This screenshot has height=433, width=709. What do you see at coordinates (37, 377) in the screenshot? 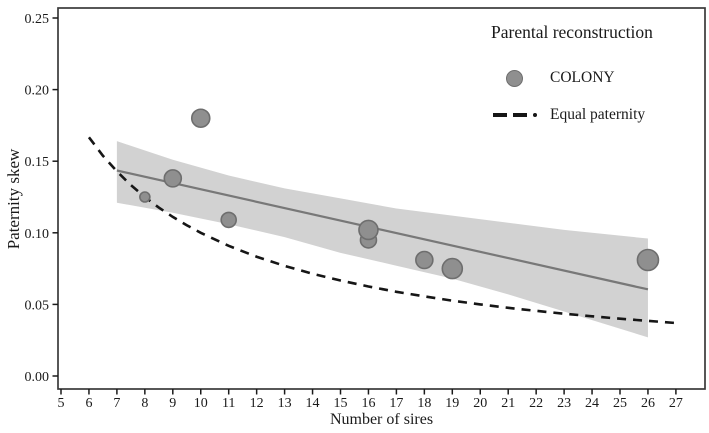
I see `y-tick-label: 0.00` at bounding box center [37, 377].